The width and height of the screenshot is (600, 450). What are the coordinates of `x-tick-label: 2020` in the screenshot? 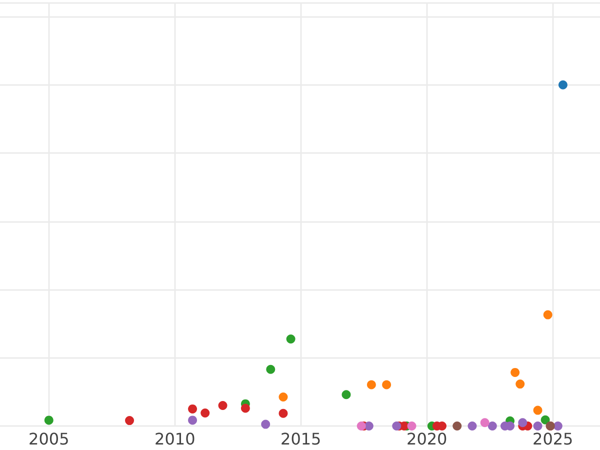 It's located at (427, 439).